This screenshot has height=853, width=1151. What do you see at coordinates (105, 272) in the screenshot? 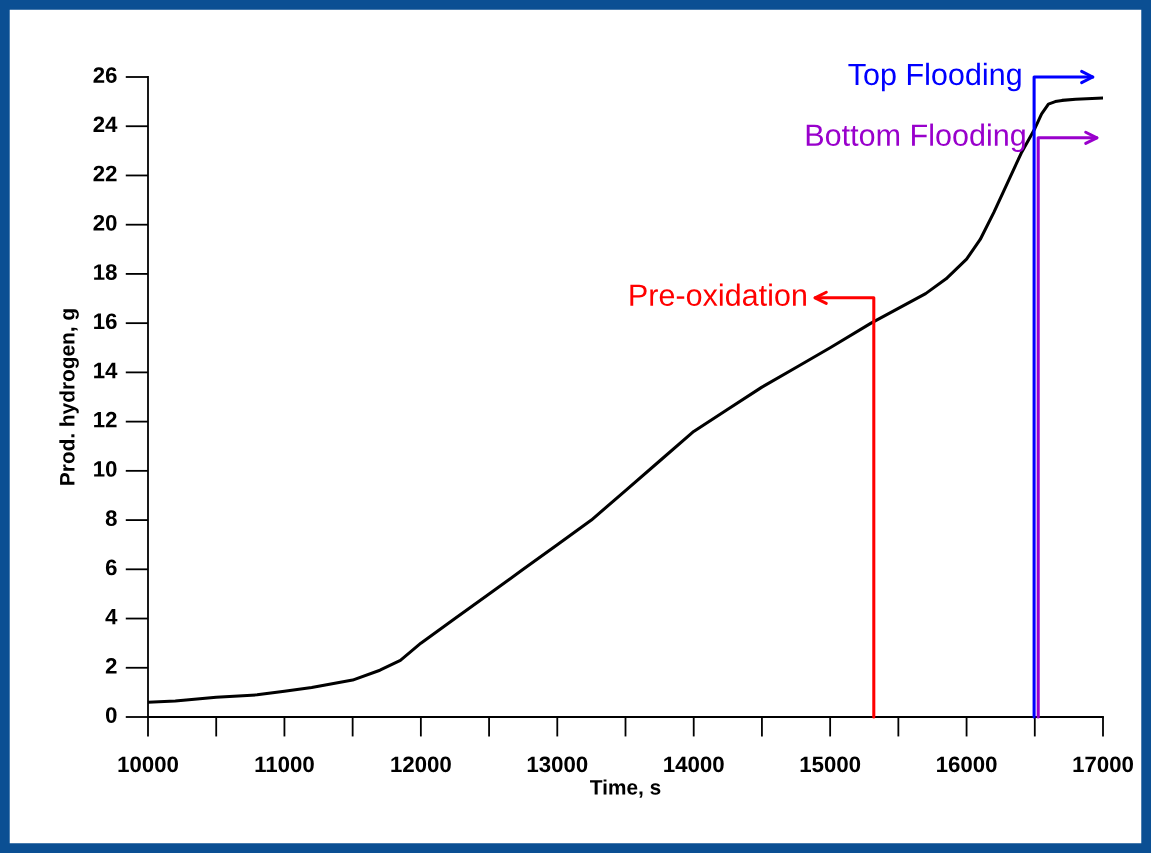
I see `y-tick-label: 18` at bounding box center [105, 272].